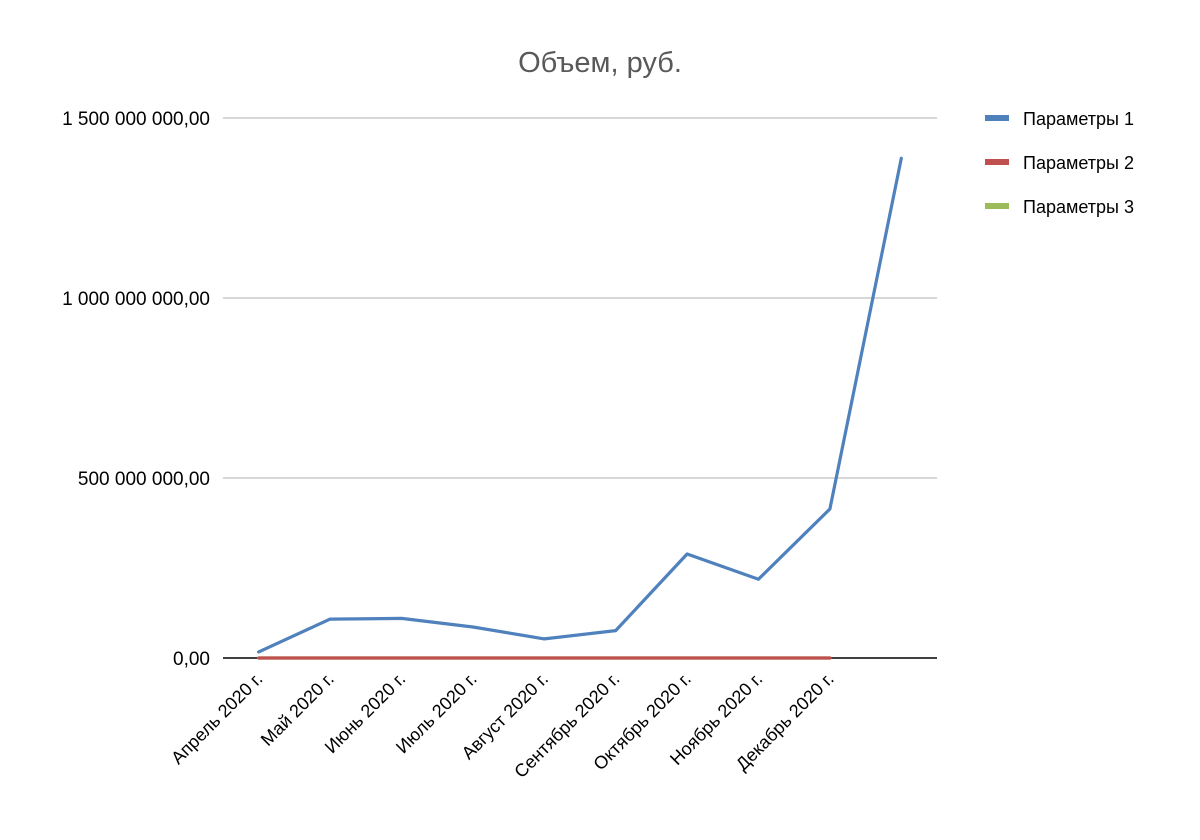  What do you see at coordinates (216, 718) in the screenshot?
I see `x-tick-label: Апрель 2020 г.` at bounding box center [216, 718].